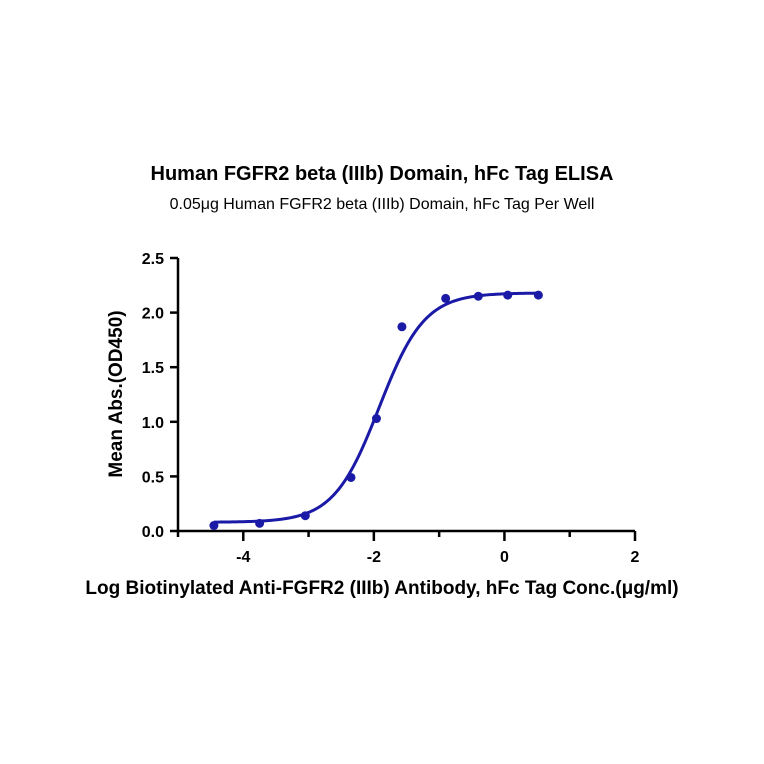 This screenshot has width=764, height=764. Describe the element at coordinates (504, 557) in the screenshot. I see `x-tick-label: 0` at that location.